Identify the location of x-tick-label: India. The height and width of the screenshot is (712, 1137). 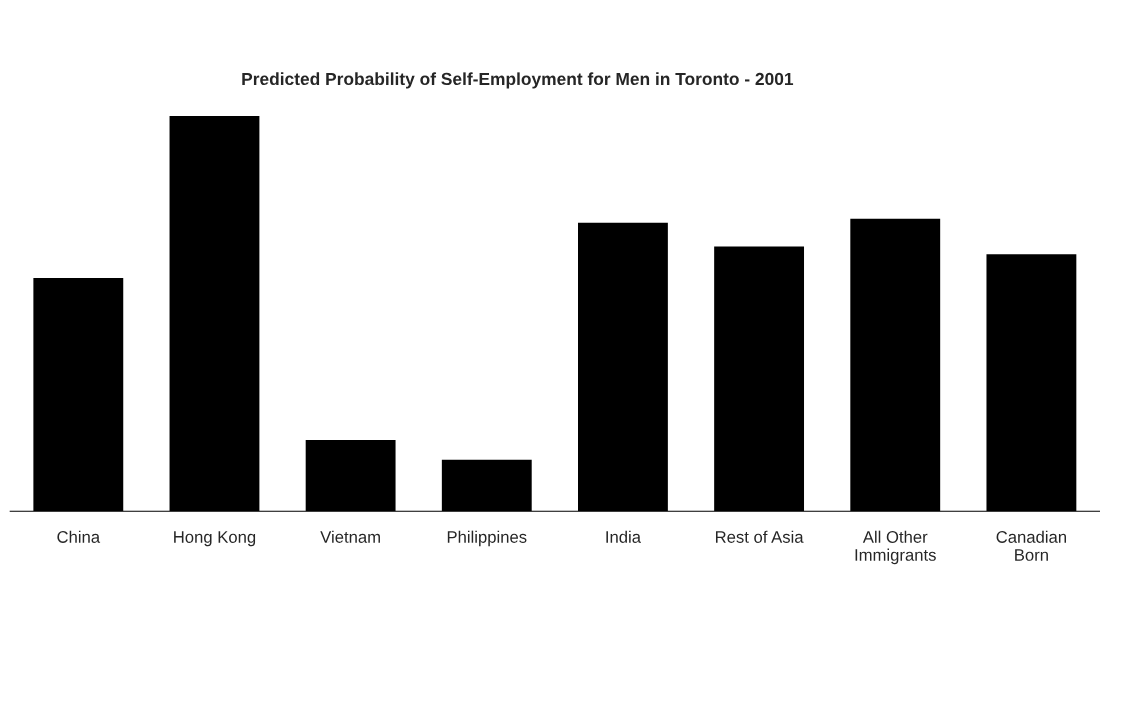
(623, 536).